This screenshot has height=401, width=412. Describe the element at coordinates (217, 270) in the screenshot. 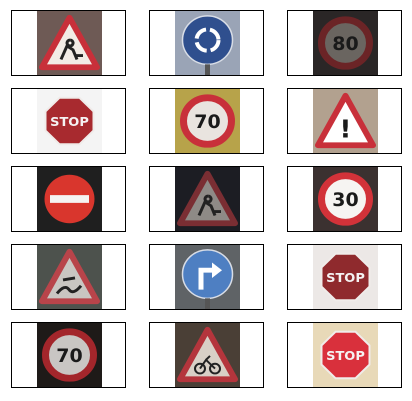

I see `arrow-head` at that location.